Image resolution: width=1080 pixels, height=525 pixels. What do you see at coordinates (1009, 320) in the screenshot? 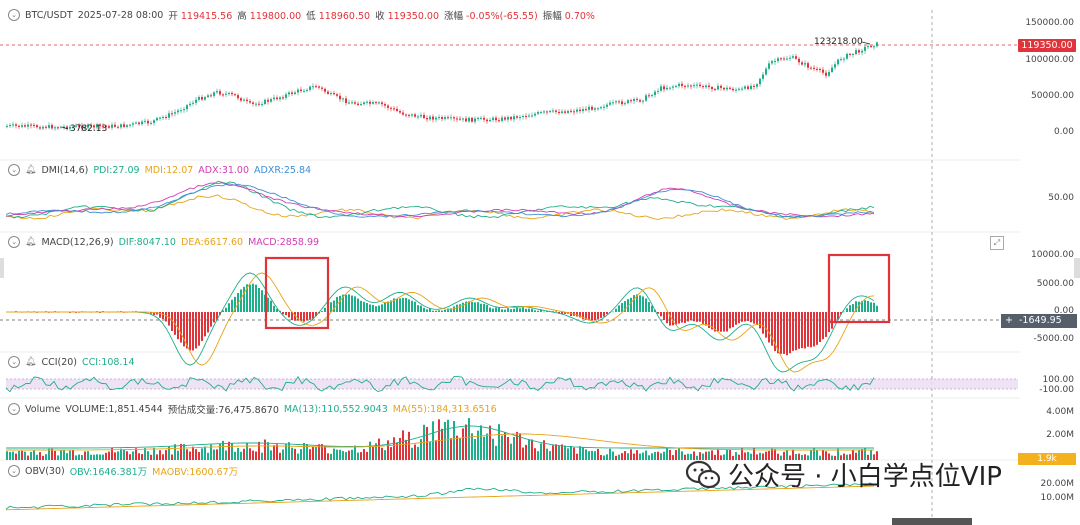
I see `plus-icon: +` at bounding box center [1009, 320].